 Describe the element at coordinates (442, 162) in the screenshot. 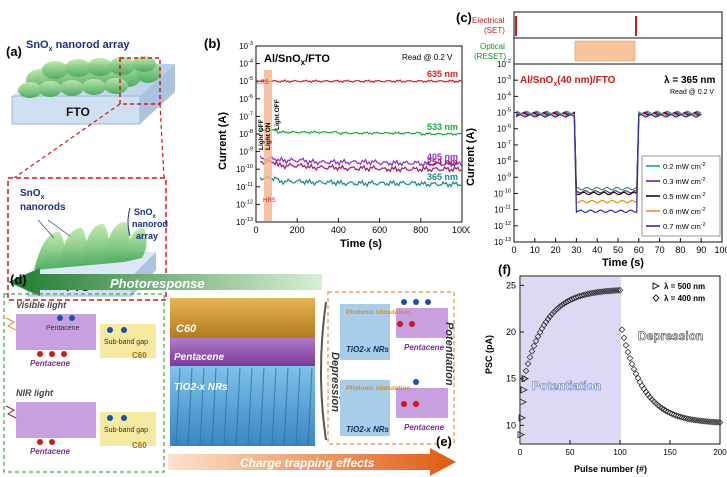

I see `series-label: 254 nm` at that location.